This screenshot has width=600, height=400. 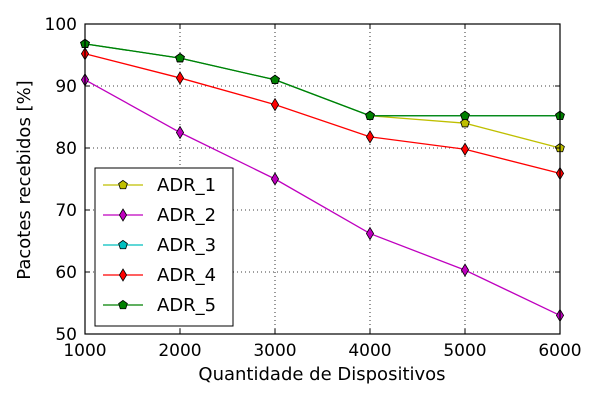 I want to click on legend-item: ADR_2, so click(x=159, y=215).